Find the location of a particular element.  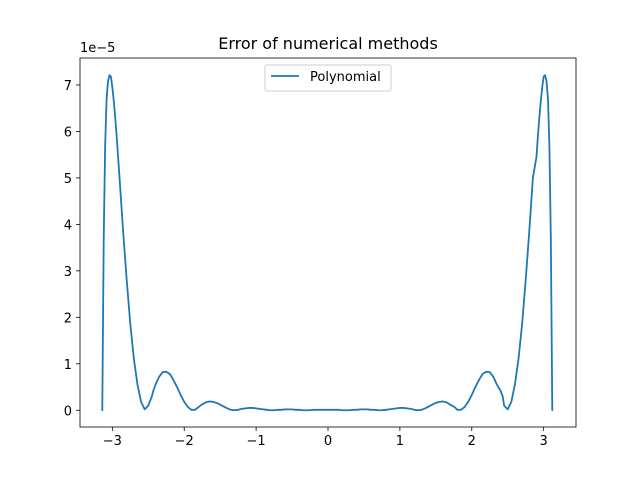

y-tick-label: 3 is located at coordinates (68, 272).